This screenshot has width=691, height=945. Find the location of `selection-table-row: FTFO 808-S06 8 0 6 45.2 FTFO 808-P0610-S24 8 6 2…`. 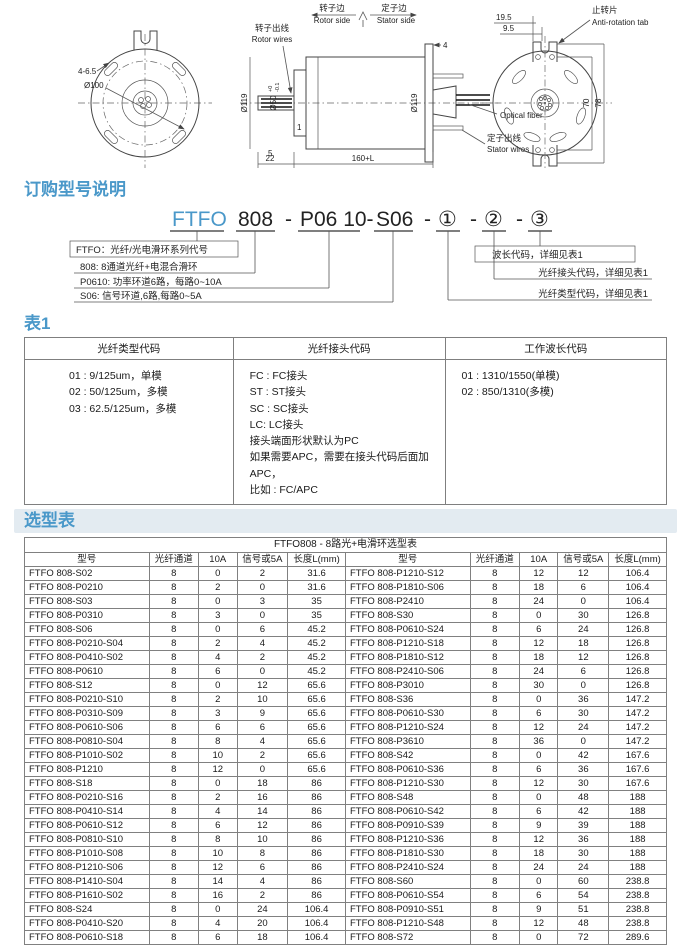

selection-table-row: FTFO 808-S06 8 0 6 45.2 FTFO 808-P0610-S24 8 6 2… is located at coordinates (345, 629).